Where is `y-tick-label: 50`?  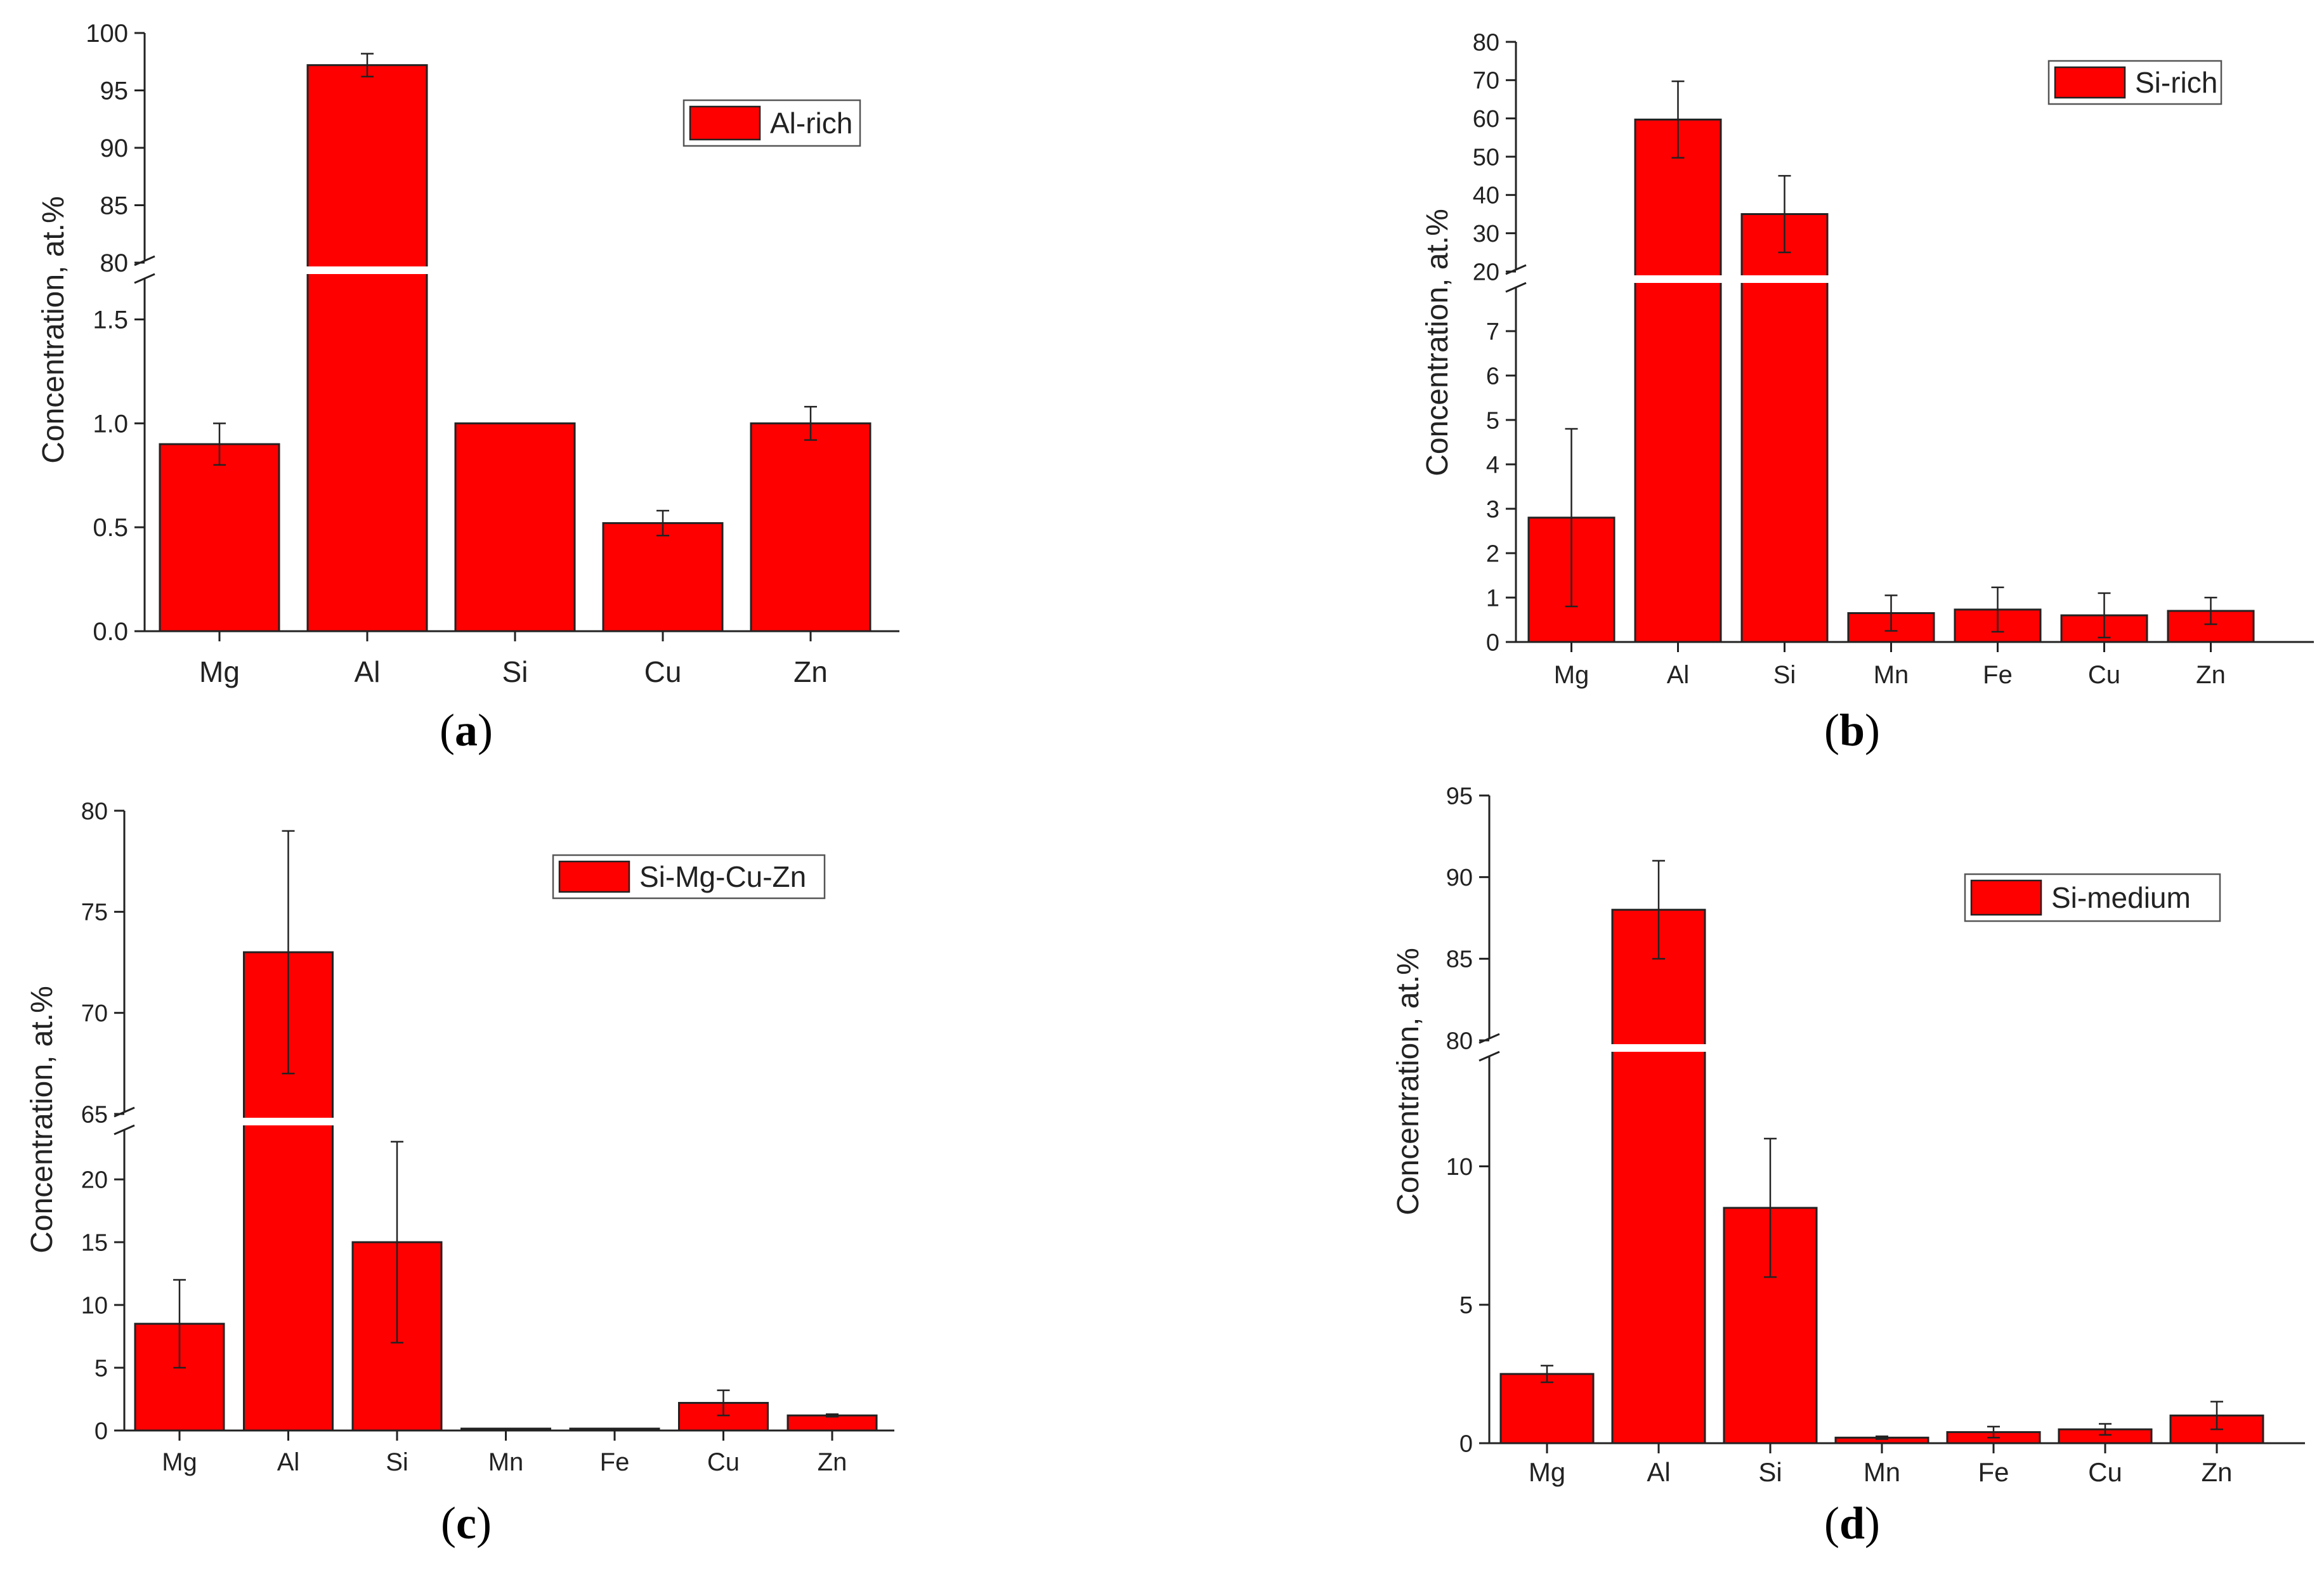 y-tick-label: 50 is located at coordinates (1486, 157).